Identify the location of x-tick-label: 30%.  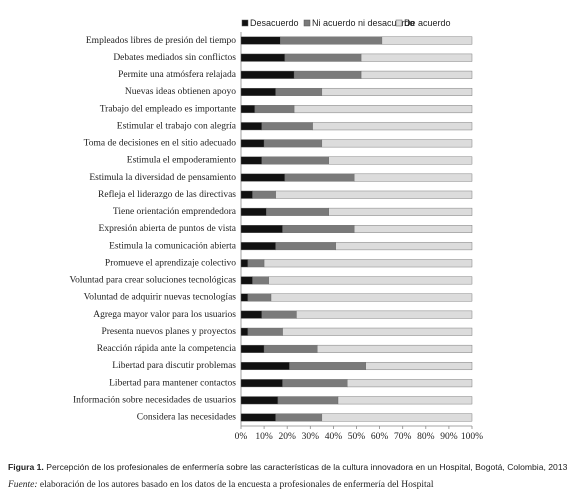
(311, 437).